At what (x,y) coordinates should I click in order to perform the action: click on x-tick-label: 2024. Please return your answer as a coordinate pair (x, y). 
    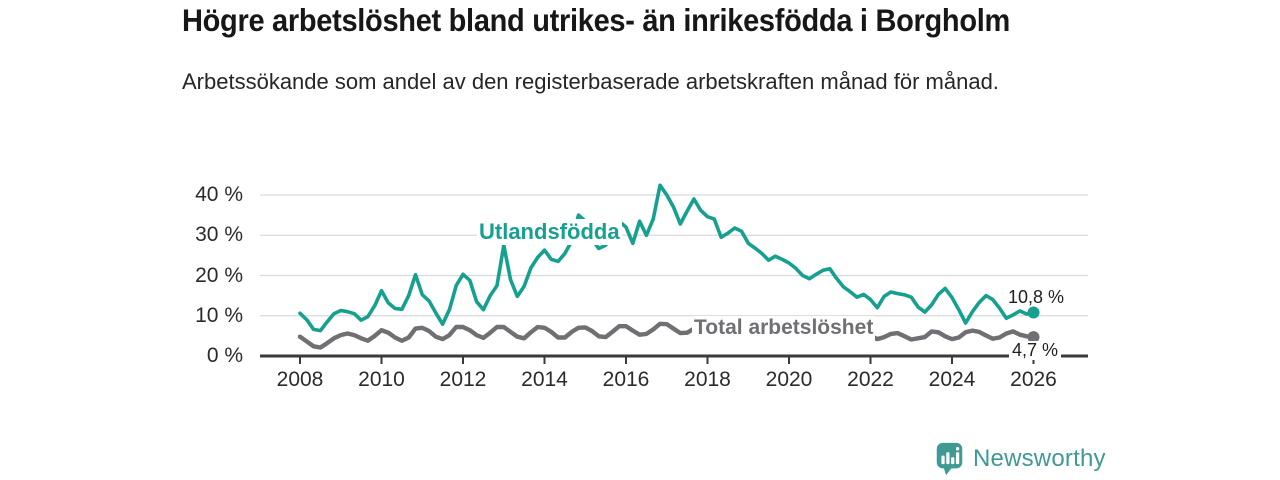
    Looking at the image, I should click on (952, 379).